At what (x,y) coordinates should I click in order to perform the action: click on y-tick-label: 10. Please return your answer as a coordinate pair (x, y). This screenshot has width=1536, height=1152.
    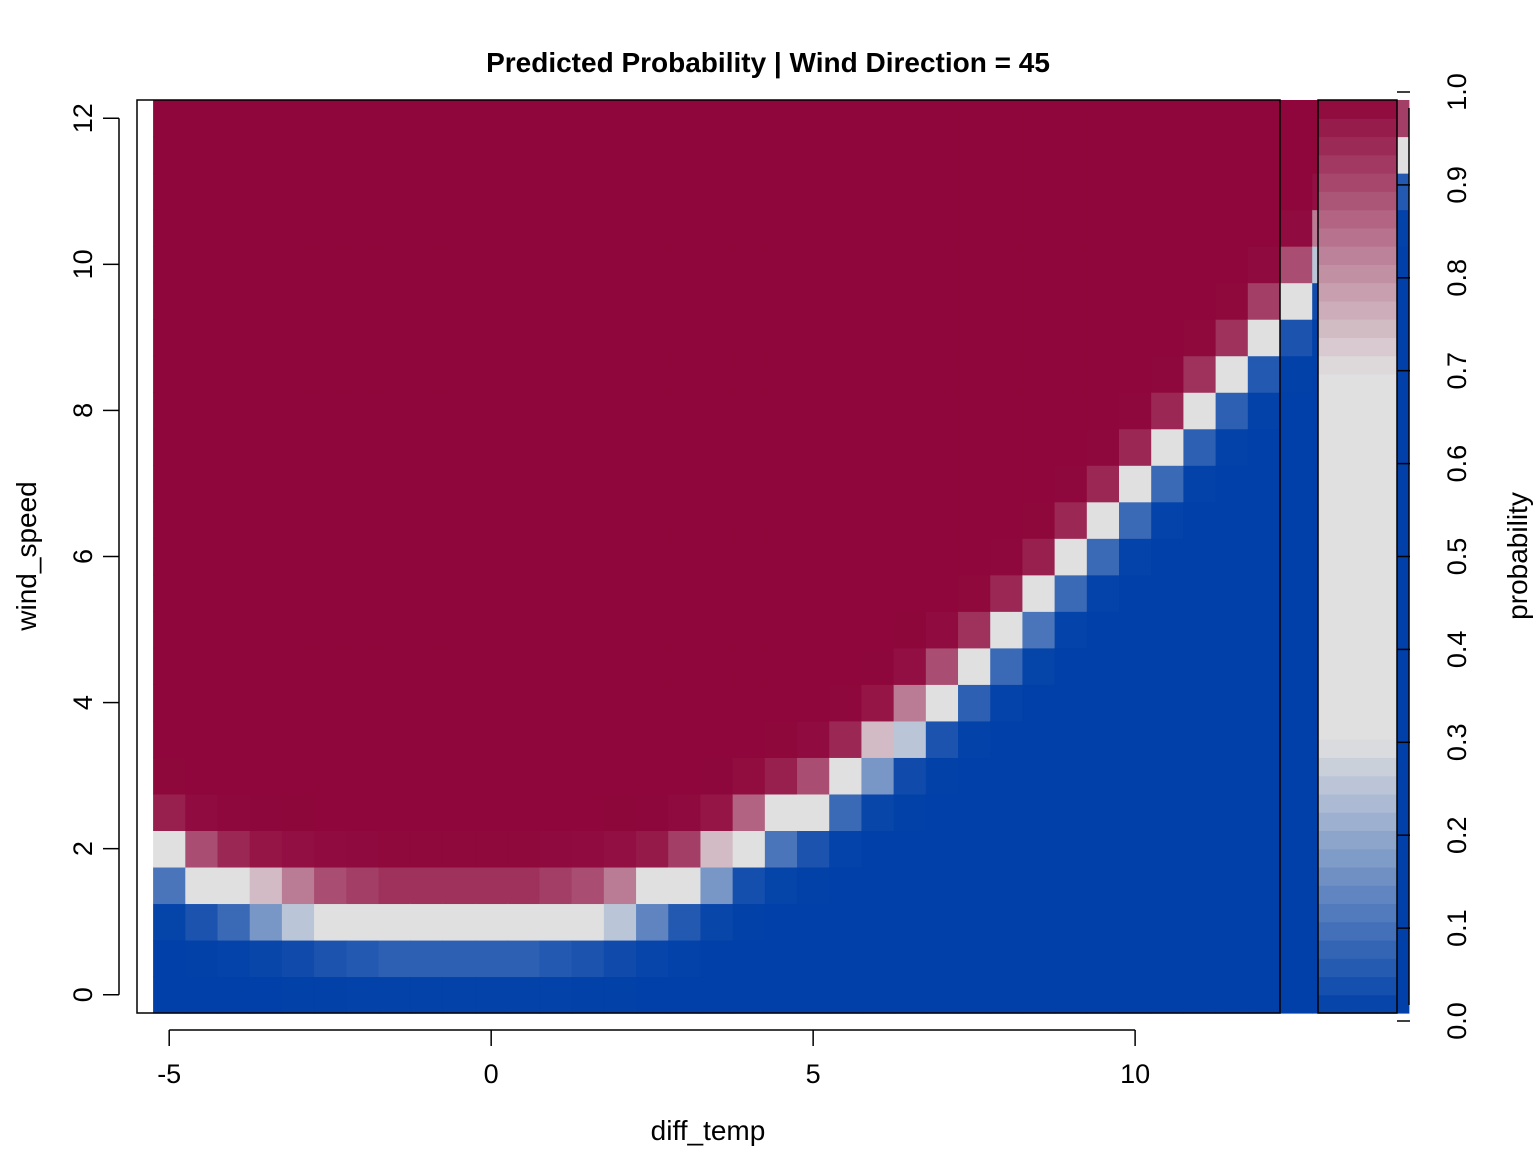
    Looking at the image, I should click on (83, 264).